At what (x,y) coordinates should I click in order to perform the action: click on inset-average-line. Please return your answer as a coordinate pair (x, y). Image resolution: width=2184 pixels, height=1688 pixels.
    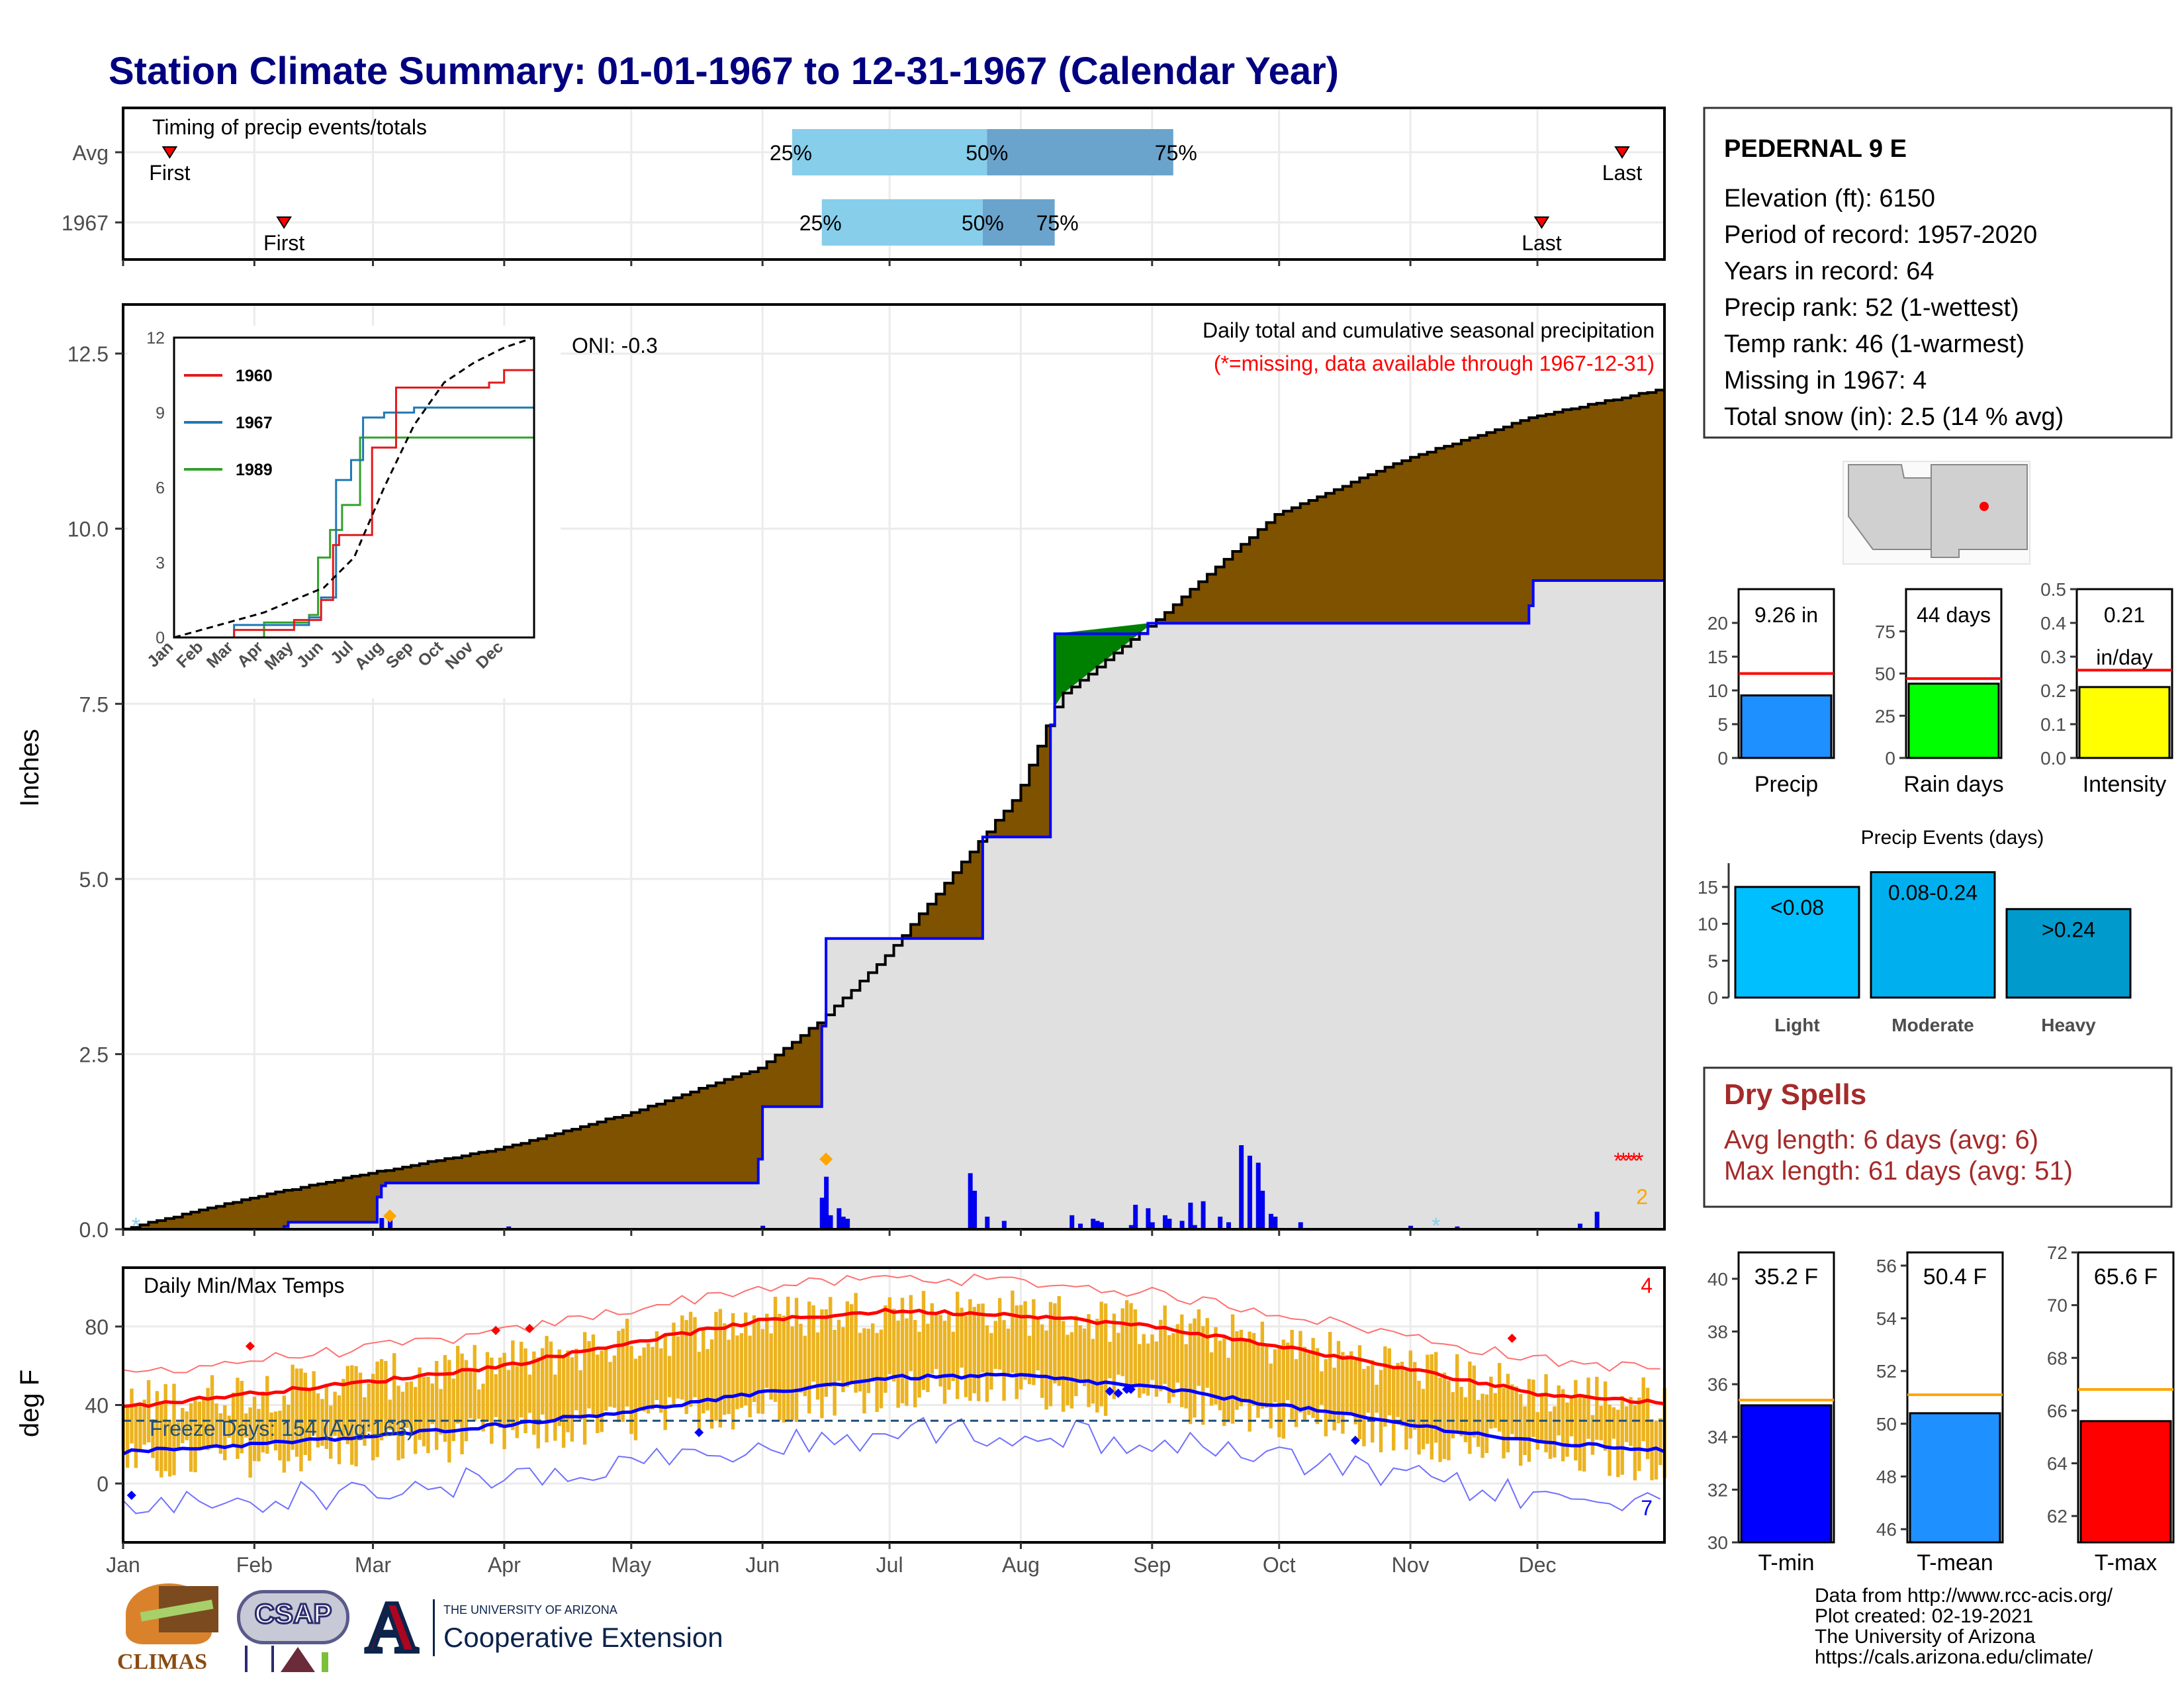
    Looking at the image, I should click on (354, 487).